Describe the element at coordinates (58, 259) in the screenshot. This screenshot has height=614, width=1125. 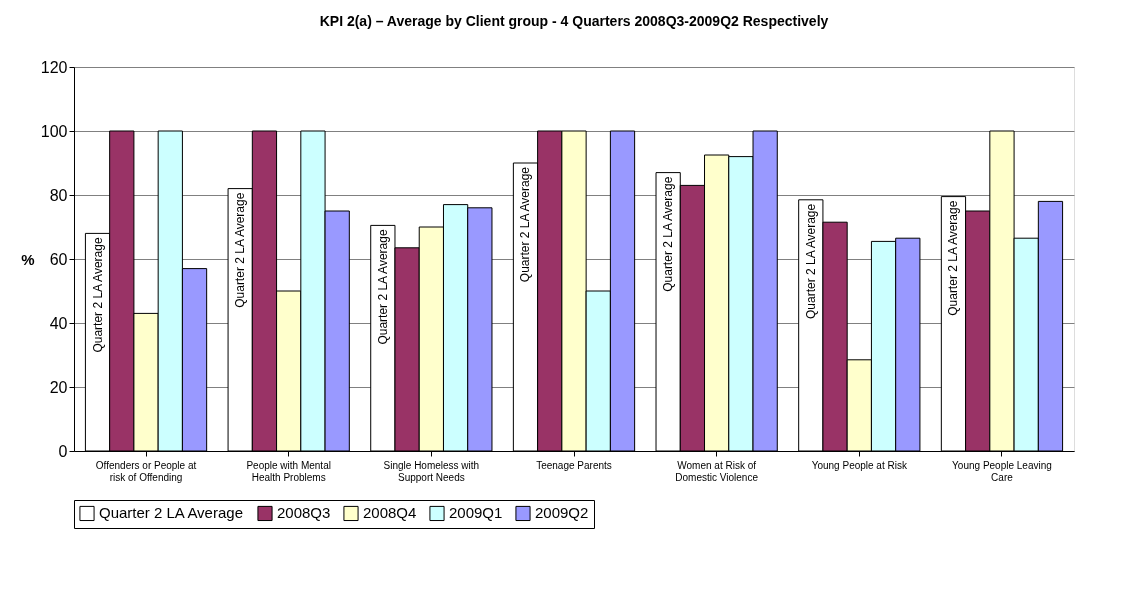
I see `y-tick-label: 60` at that location.